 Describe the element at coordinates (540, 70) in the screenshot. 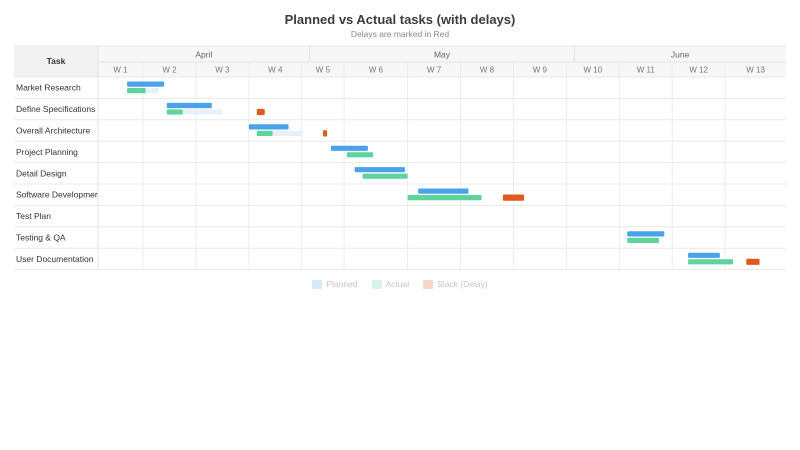

I see `week-label: W 9` at that location.